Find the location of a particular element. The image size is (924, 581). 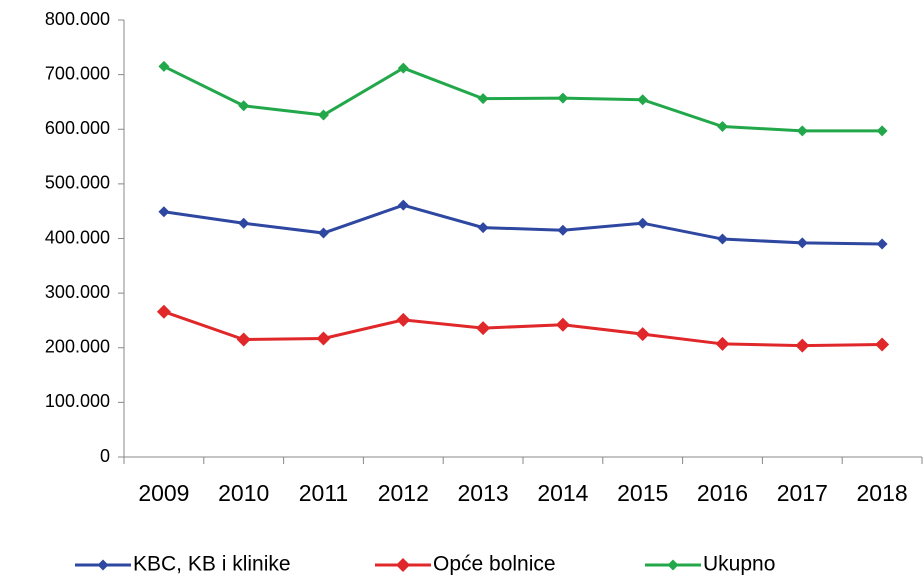

x-tick-label: 2015 is located at coordinates (642, 493).